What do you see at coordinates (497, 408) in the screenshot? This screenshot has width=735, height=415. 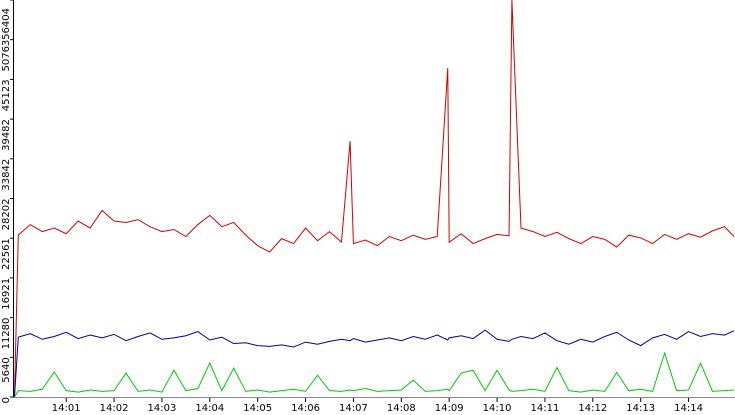 I see `x-tick-label: 14:10` at bounding box center [497, 408].